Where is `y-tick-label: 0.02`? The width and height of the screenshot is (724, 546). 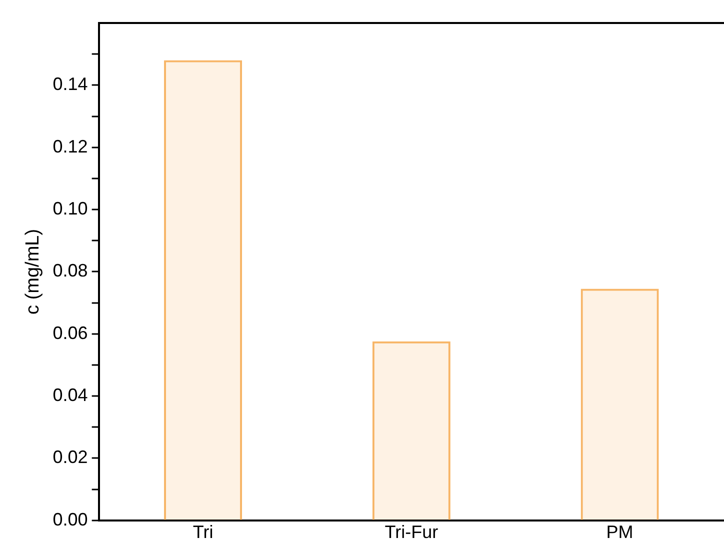 y-tick-label: 0.02 is located at coordinates (70, 457).